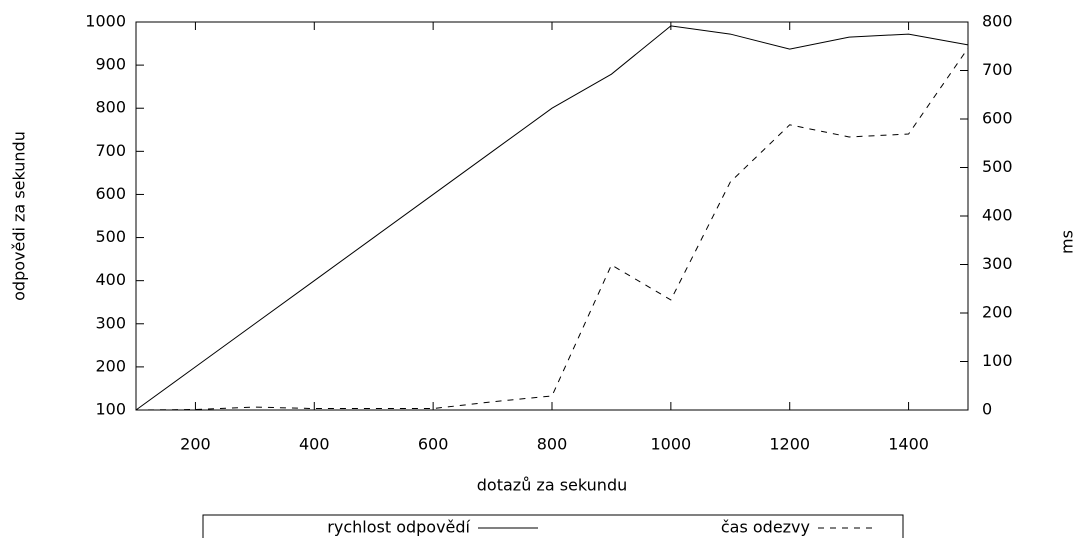 Image resolution: width=1083 pixels, height=538 pixels. Describe the element at coordinates (105, 21) in the screenshot. I see `y-tick-label: 1000` at that location.